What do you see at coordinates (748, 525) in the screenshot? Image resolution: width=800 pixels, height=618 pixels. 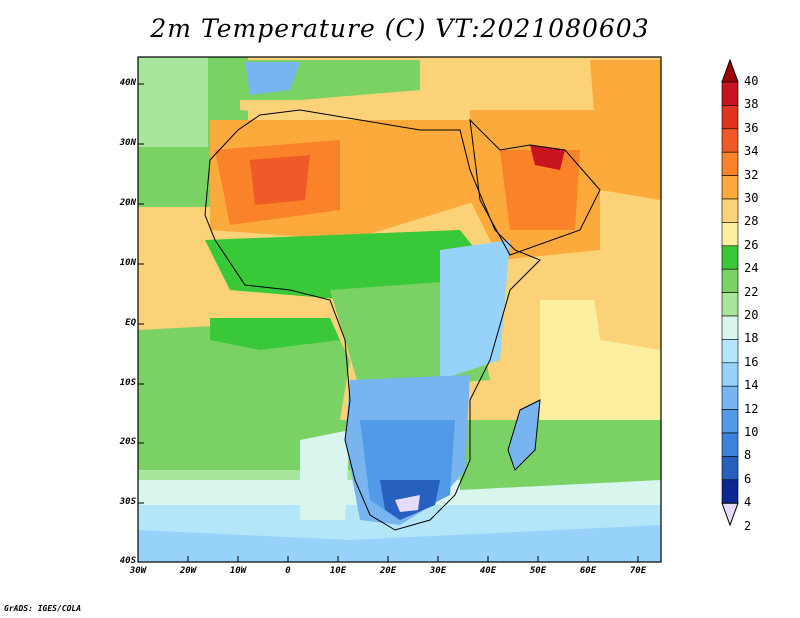 I see `colorbar-tick-label: 2` at bounding box center [748, 525].